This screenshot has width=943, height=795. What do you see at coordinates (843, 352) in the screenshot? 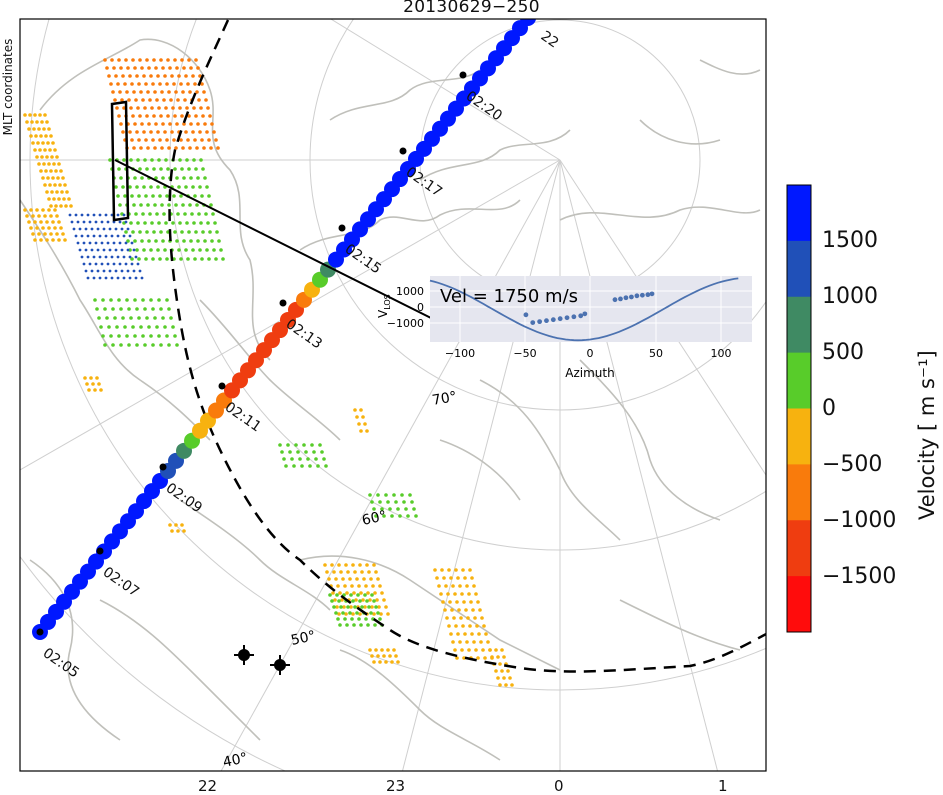
I see `colorbar-tick: 500` at bounding box center [843, 352].